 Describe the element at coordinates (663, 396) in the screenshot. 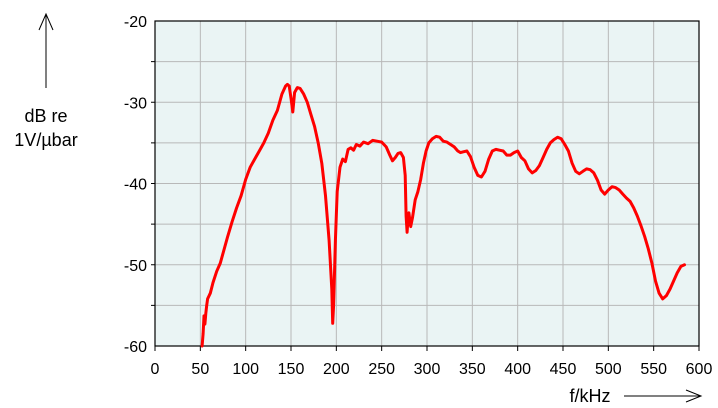

I see `x-axis-arrow` at that location.